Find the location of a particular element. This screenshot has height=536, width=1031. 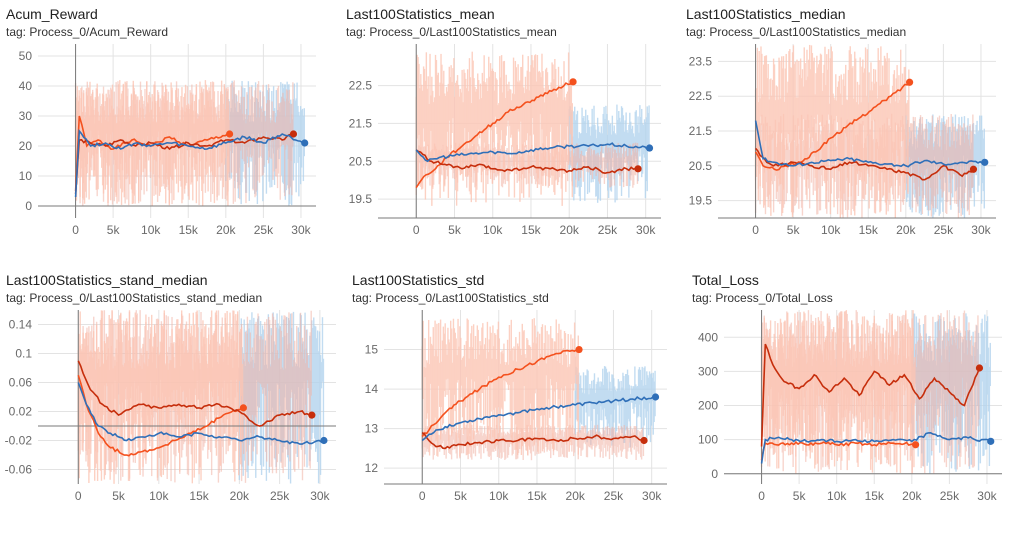

chart-tag: tag: Process_0/Last100Statistics_mean is located at coordinates (451, 32).